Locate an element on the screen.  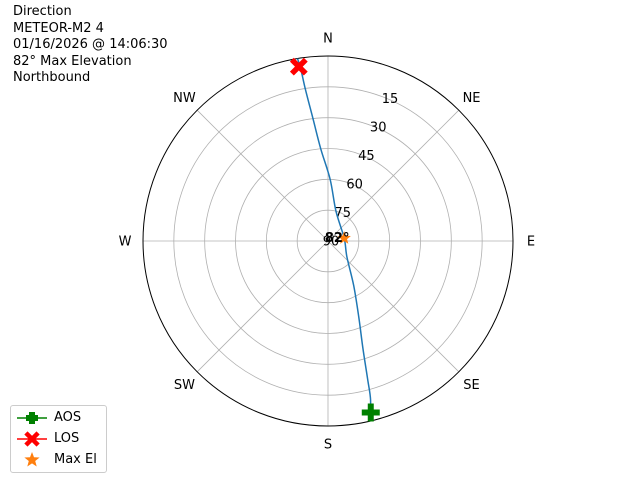
max-el-marker is located at coordinates (344, 237).